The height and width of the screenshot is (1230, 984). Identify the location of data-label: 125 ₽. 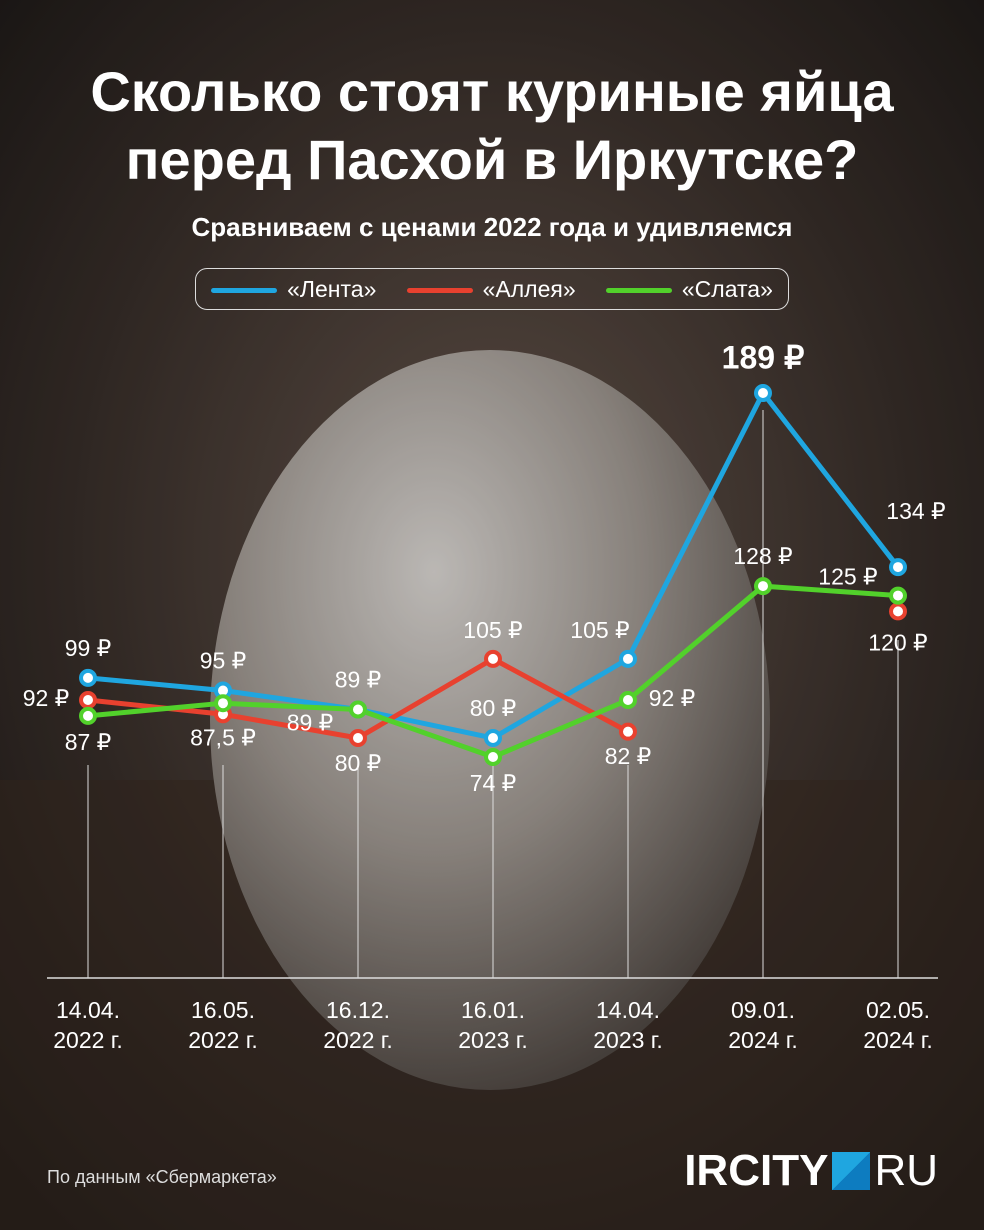
(847, 577).